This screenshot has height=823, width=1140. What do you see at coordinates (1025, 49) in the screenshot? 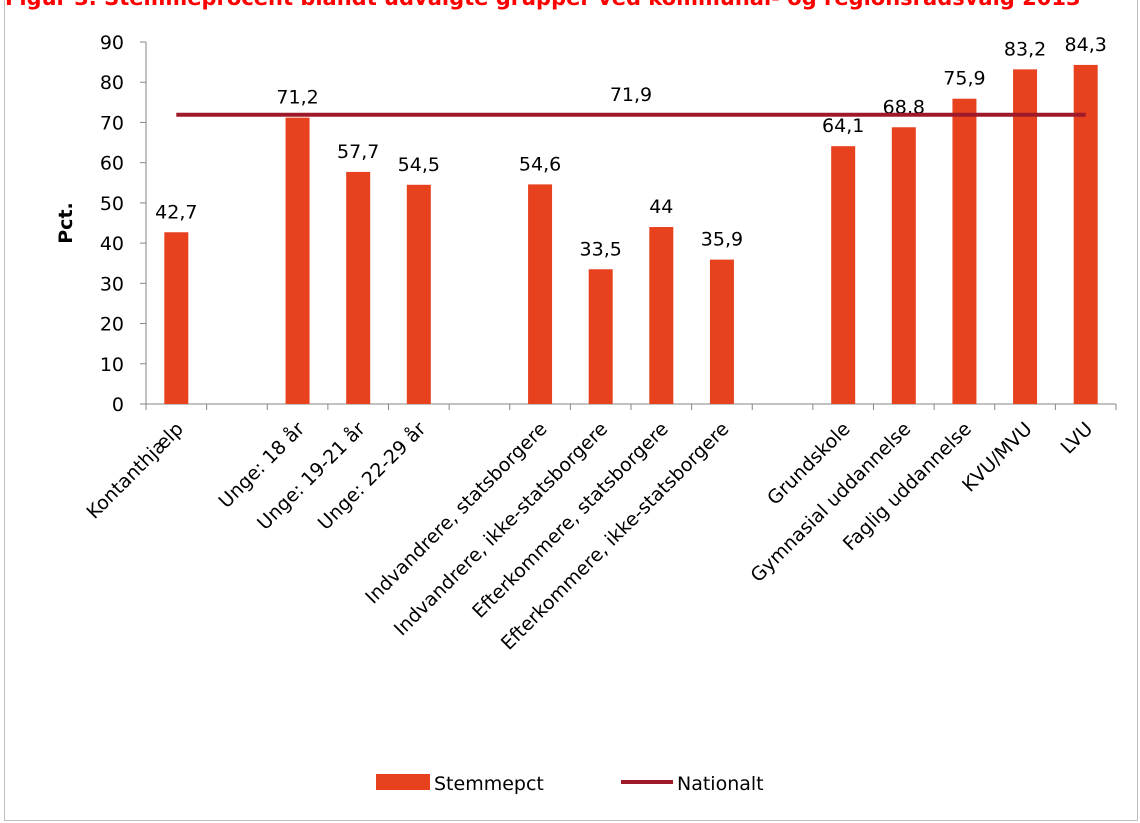
I see `data-label: 83,2` at bounding box center [1025, 49].